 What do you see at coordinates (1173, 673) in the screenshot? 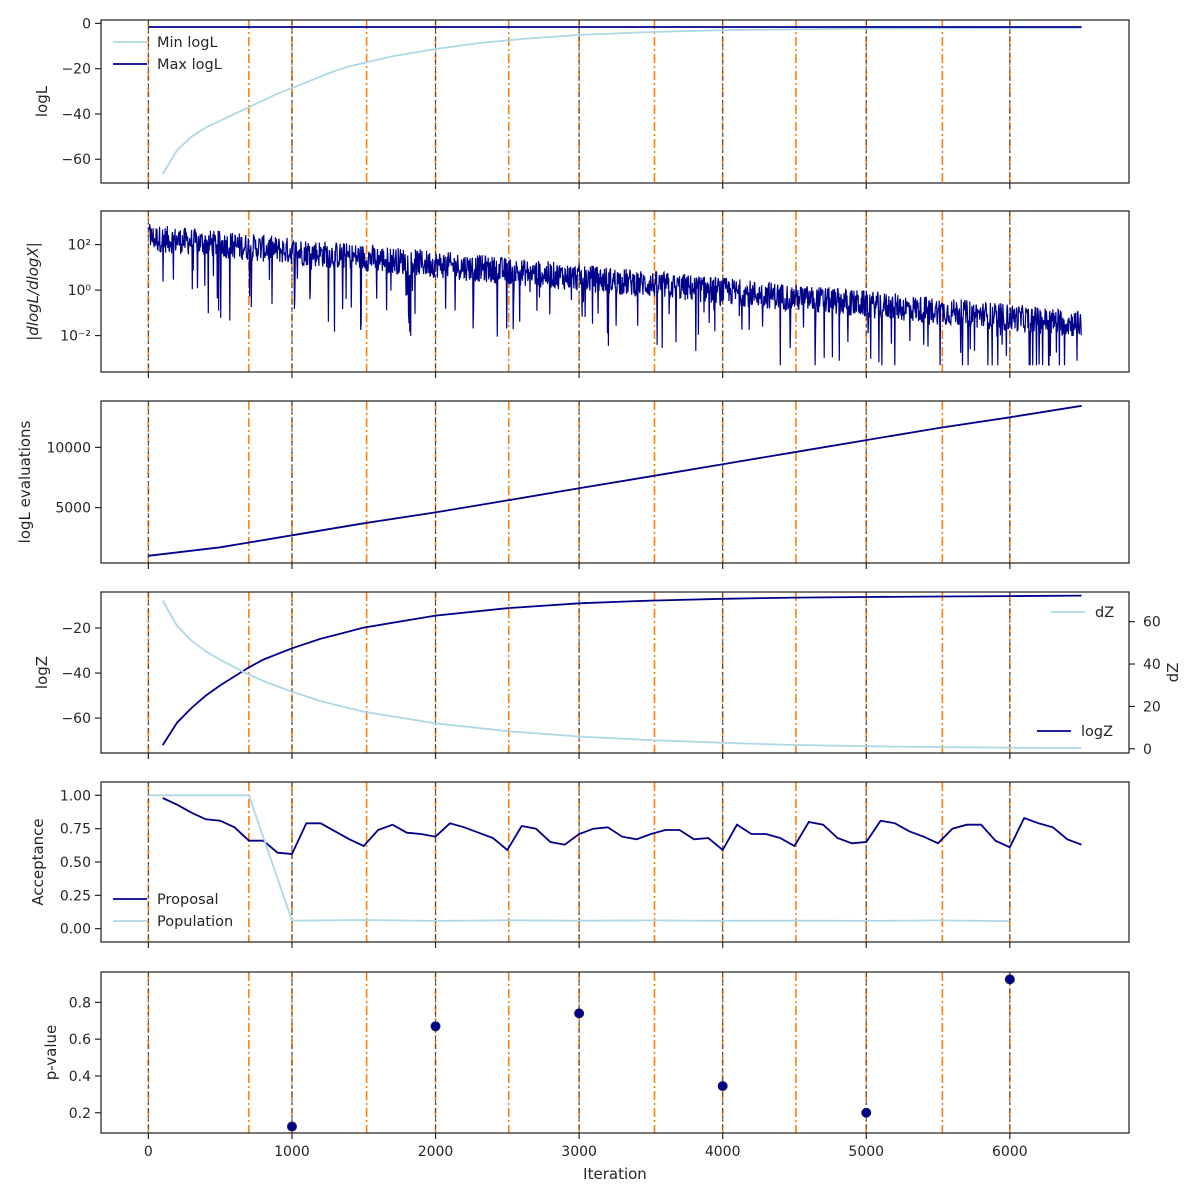
I see `right-y-axis-label: dZ` at bounding box center [1173, 673].